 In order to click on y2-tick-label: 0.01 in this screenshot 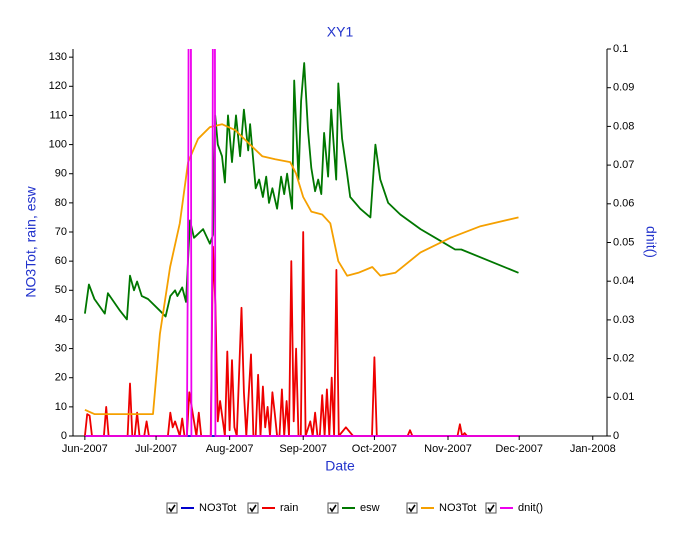, I will do `click(623, 397)`.